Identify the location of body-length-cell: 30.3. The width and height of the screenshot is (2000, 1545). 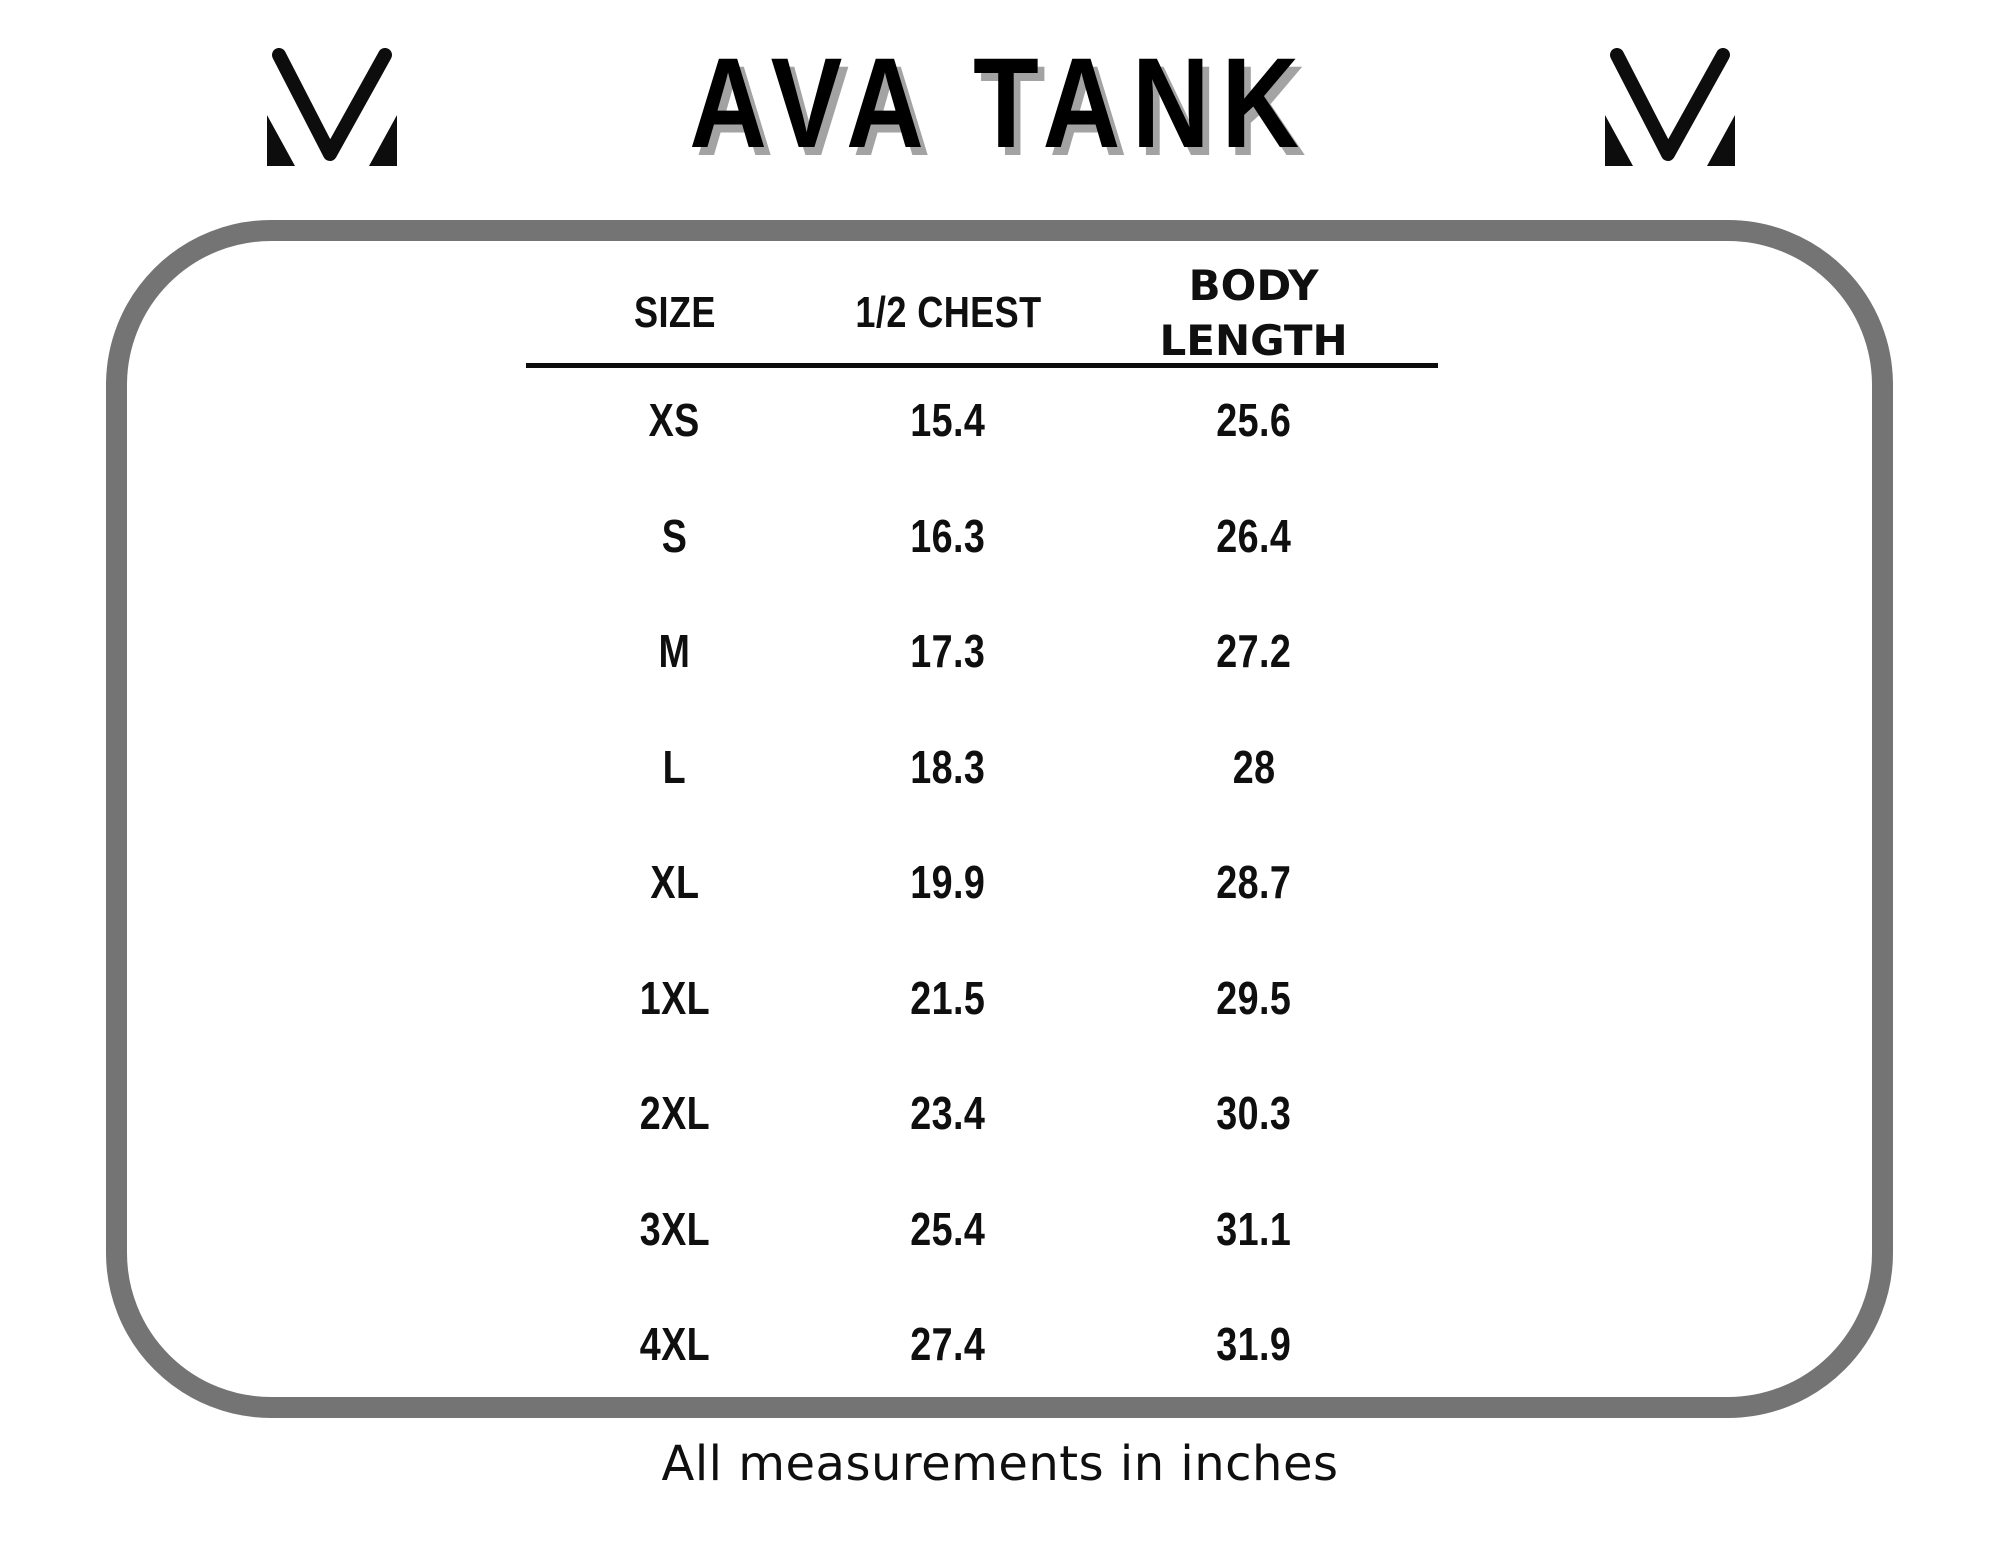
(1253, 1113).